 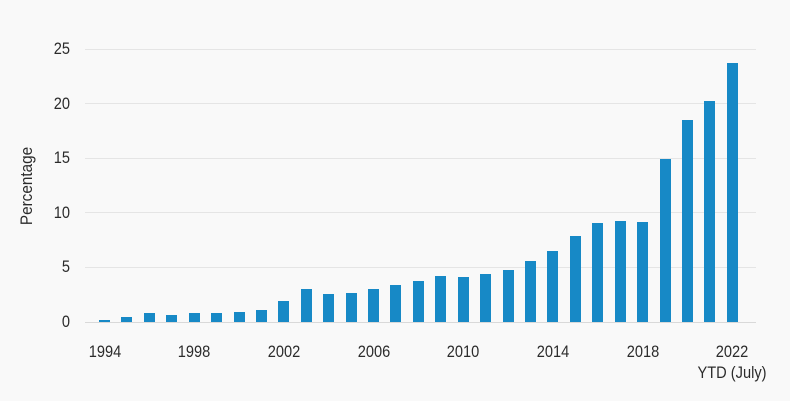 What do you see at coordinates (486, 297) in the screenshot?
I see `bar-2011` at bounding box center [486, 297].